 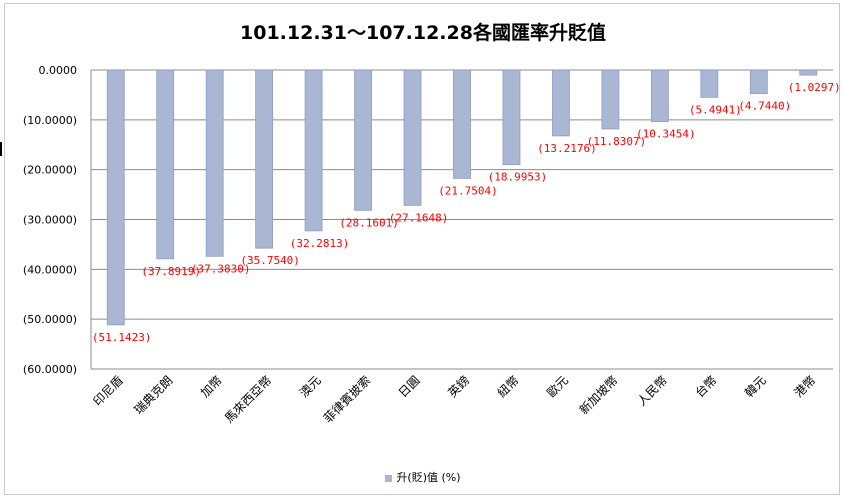 I want to click on legend: 升(貶)值 (%), so click(x=423, y=477).